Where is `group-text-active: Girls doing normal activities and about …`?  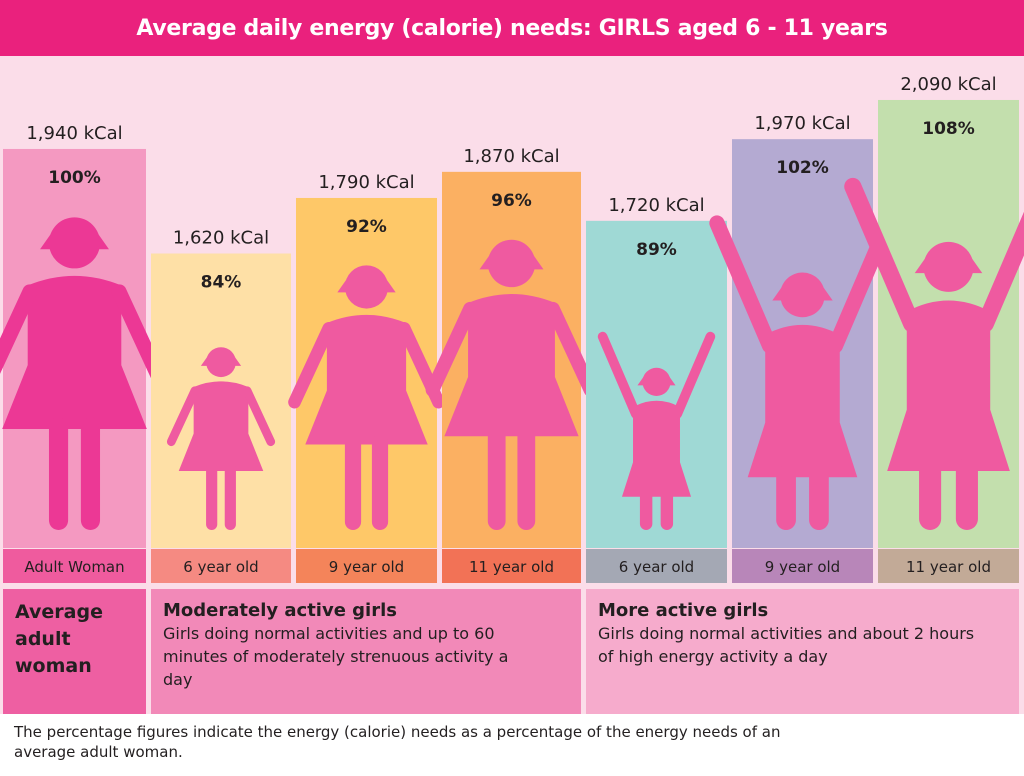
group-text-active: Girls doing normal activities and about … is located at coordinates (786, 645).